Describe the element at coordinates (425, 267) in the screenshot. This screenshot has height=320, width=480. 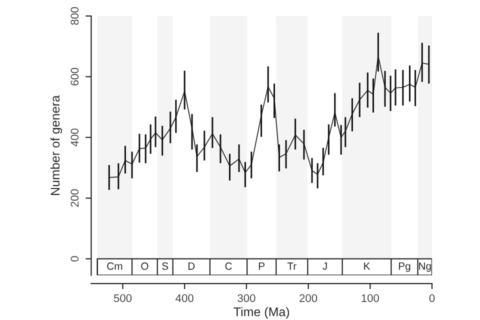
I see `band-label: Ng` at that location.